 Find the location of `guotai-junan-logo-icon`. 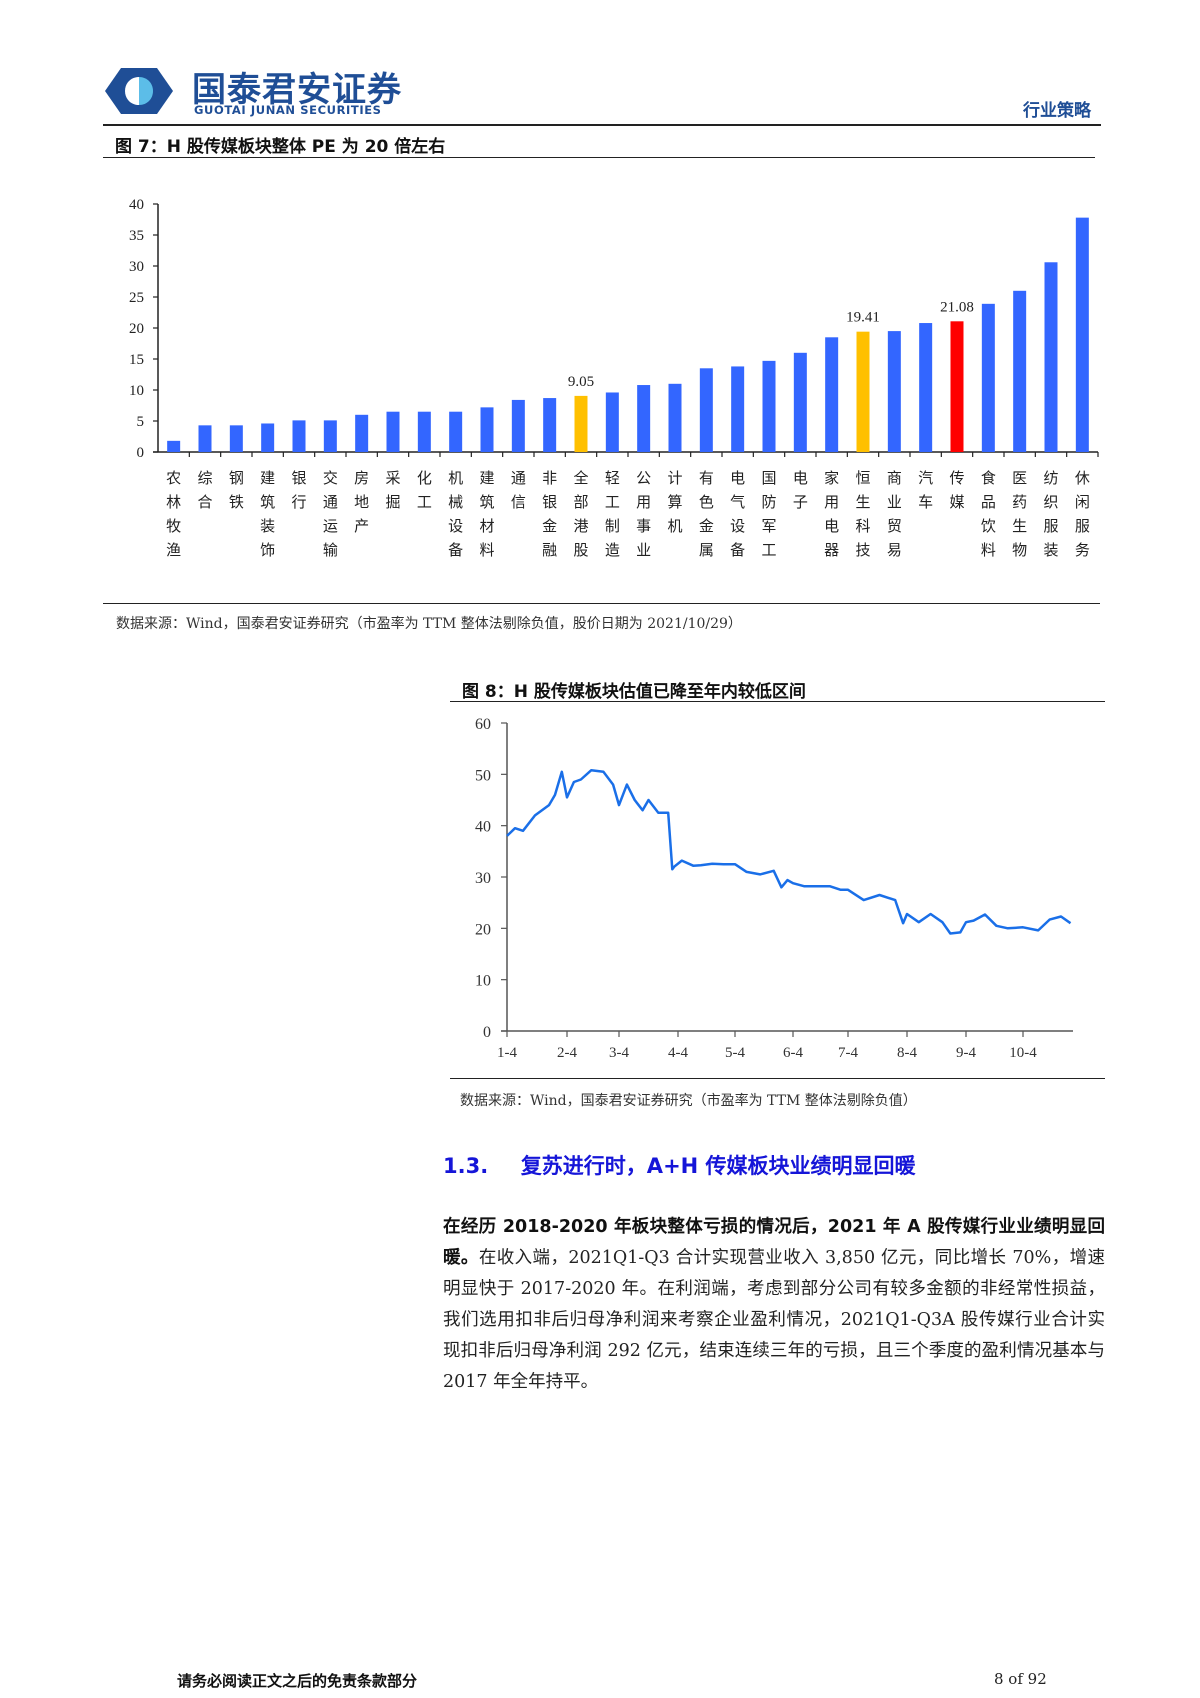

guotai-junan-logo-icon is located at coordinates (139, 91).